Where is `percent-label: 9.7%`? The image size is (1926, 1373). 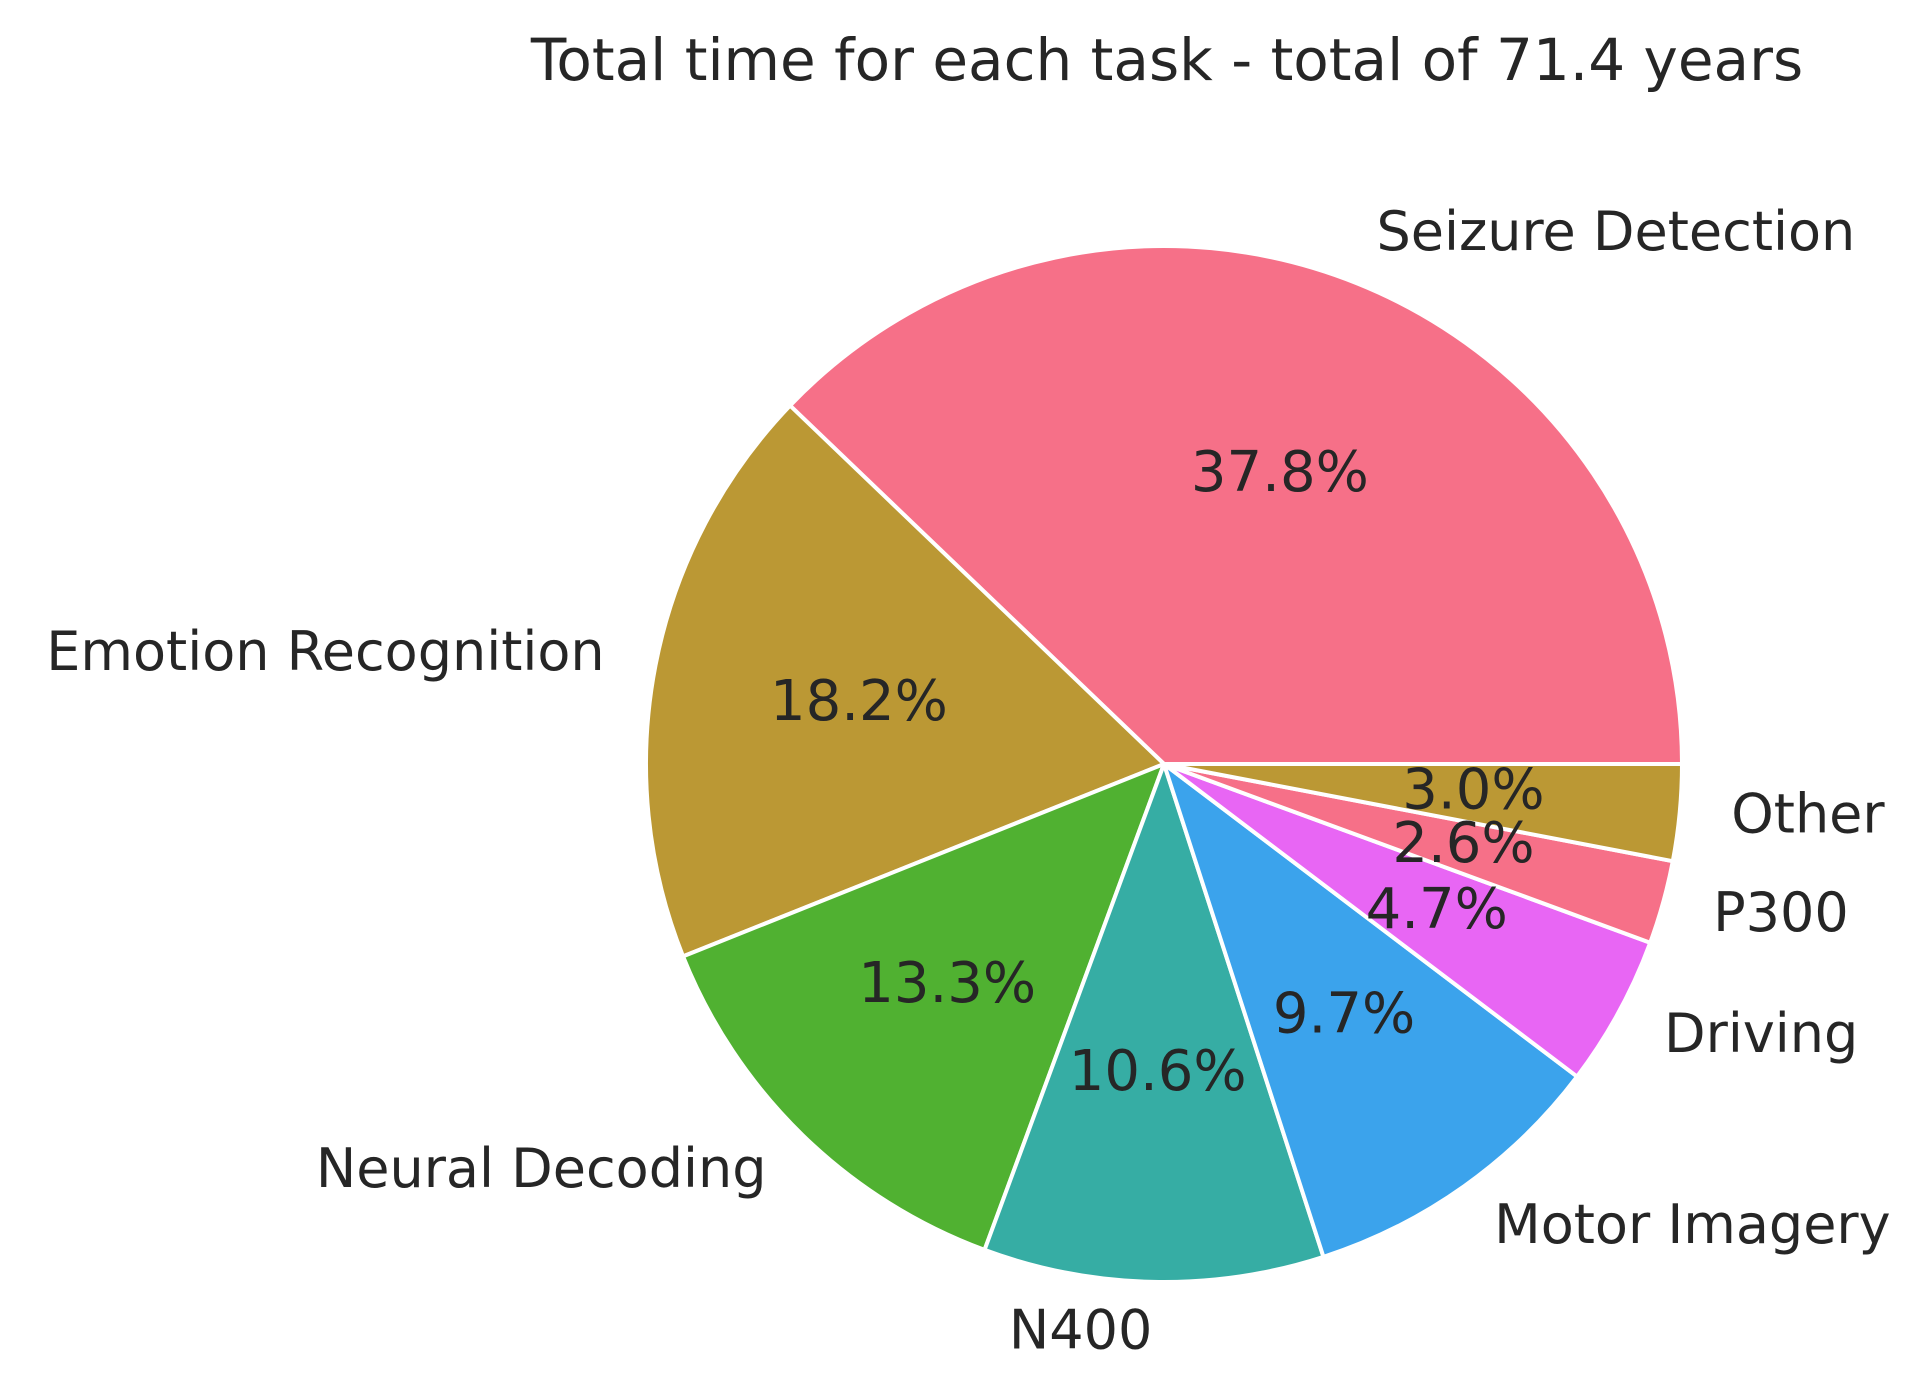 percent-label: 9.7% is located at coordinates (1344, 1013).